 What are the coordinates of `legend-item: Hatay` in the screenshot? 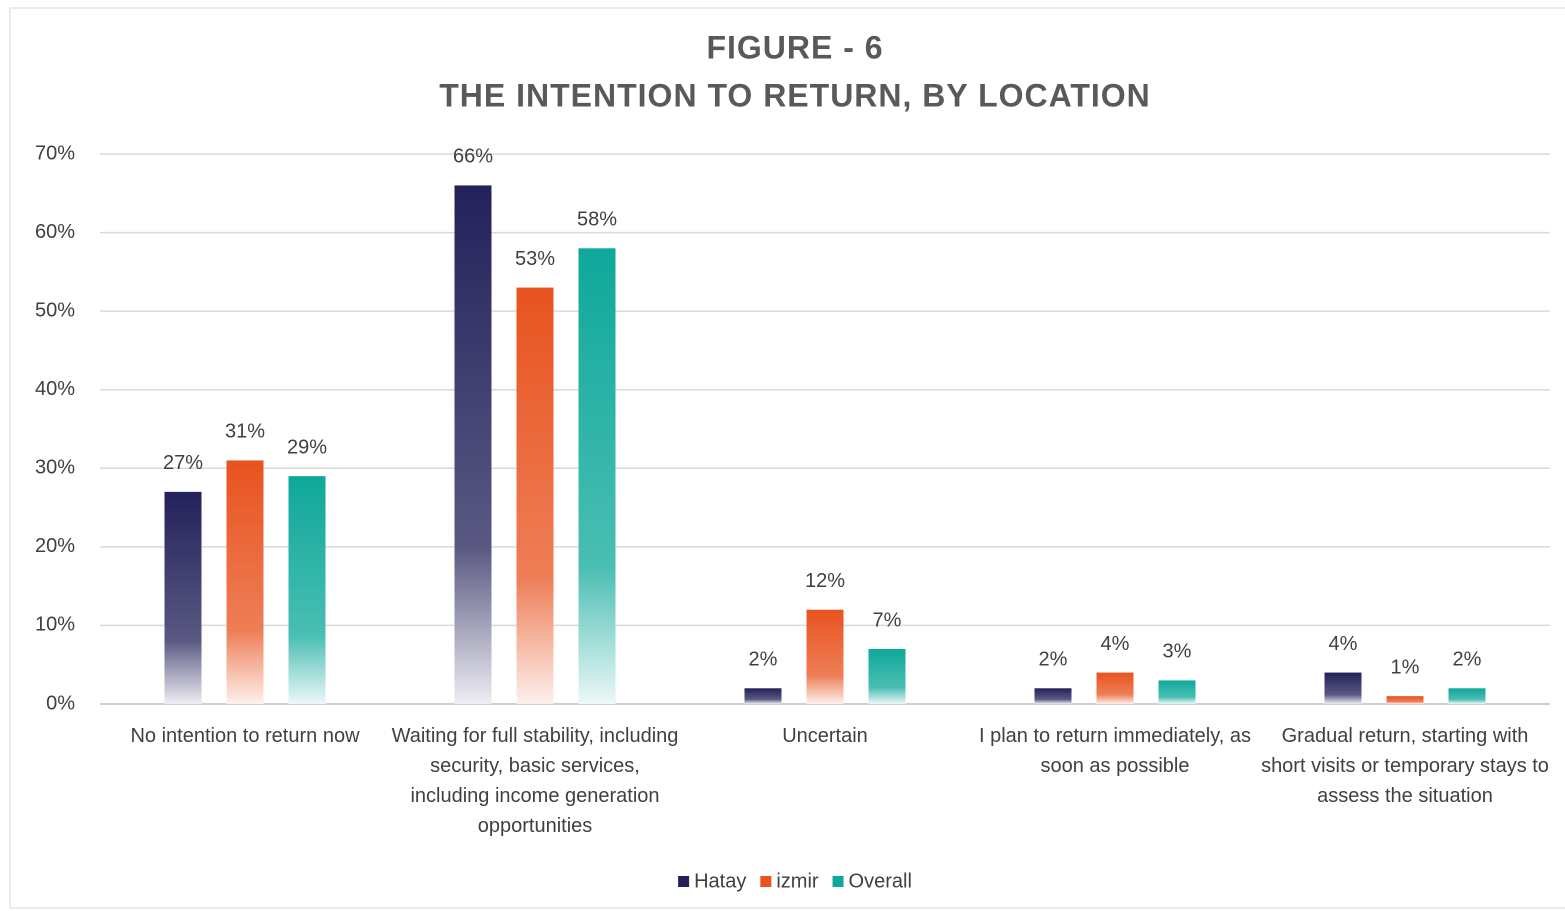 It's located at (712, 881).